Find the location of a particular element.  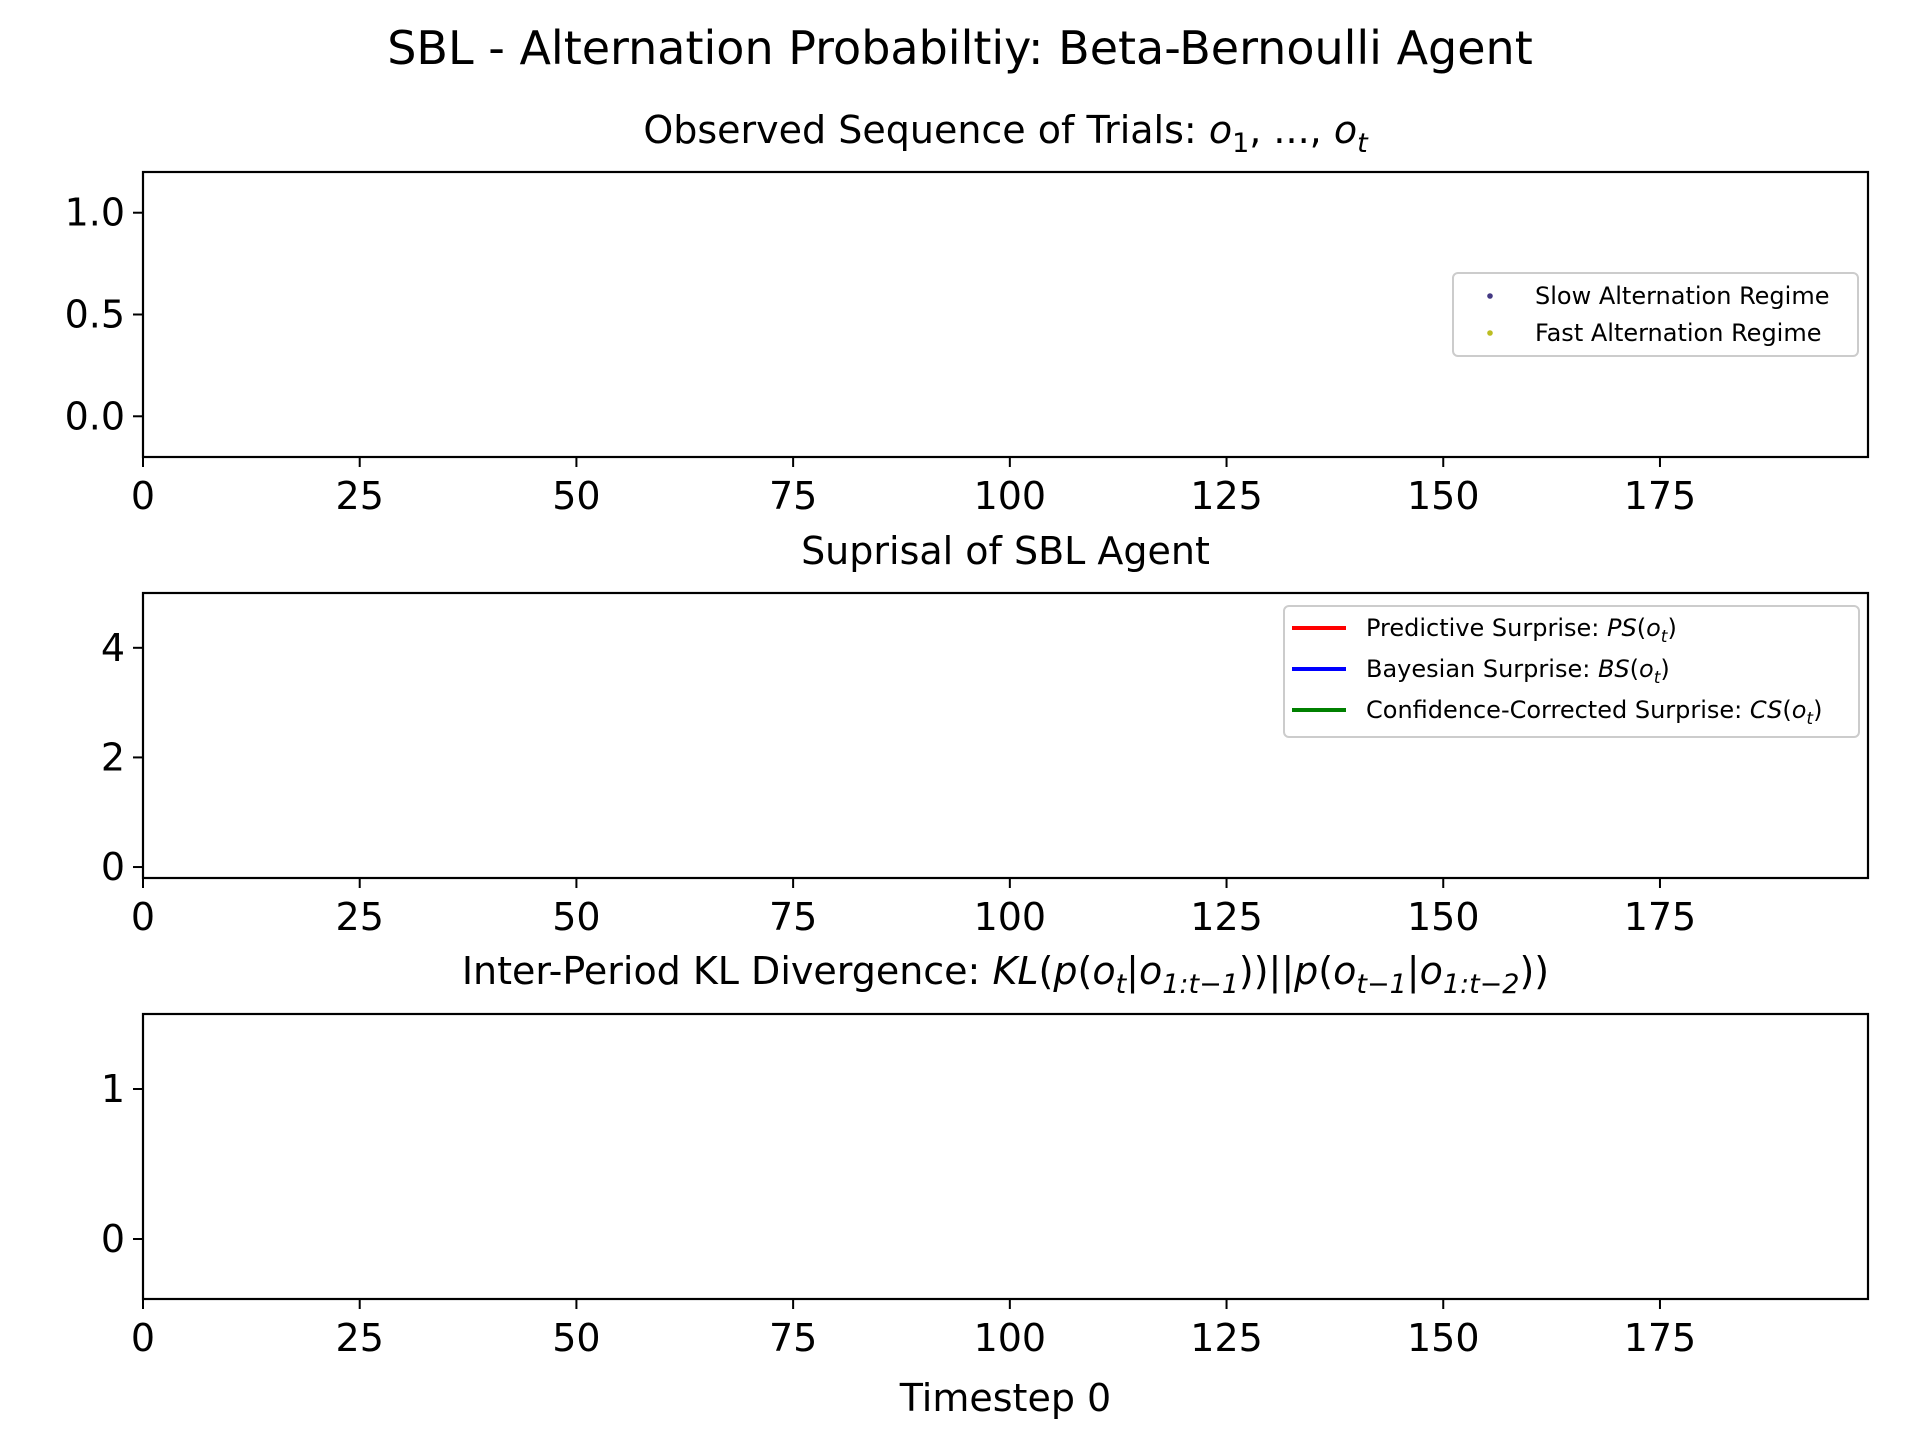

y-tick-label: 1 is located at coordinates (113, 1089).